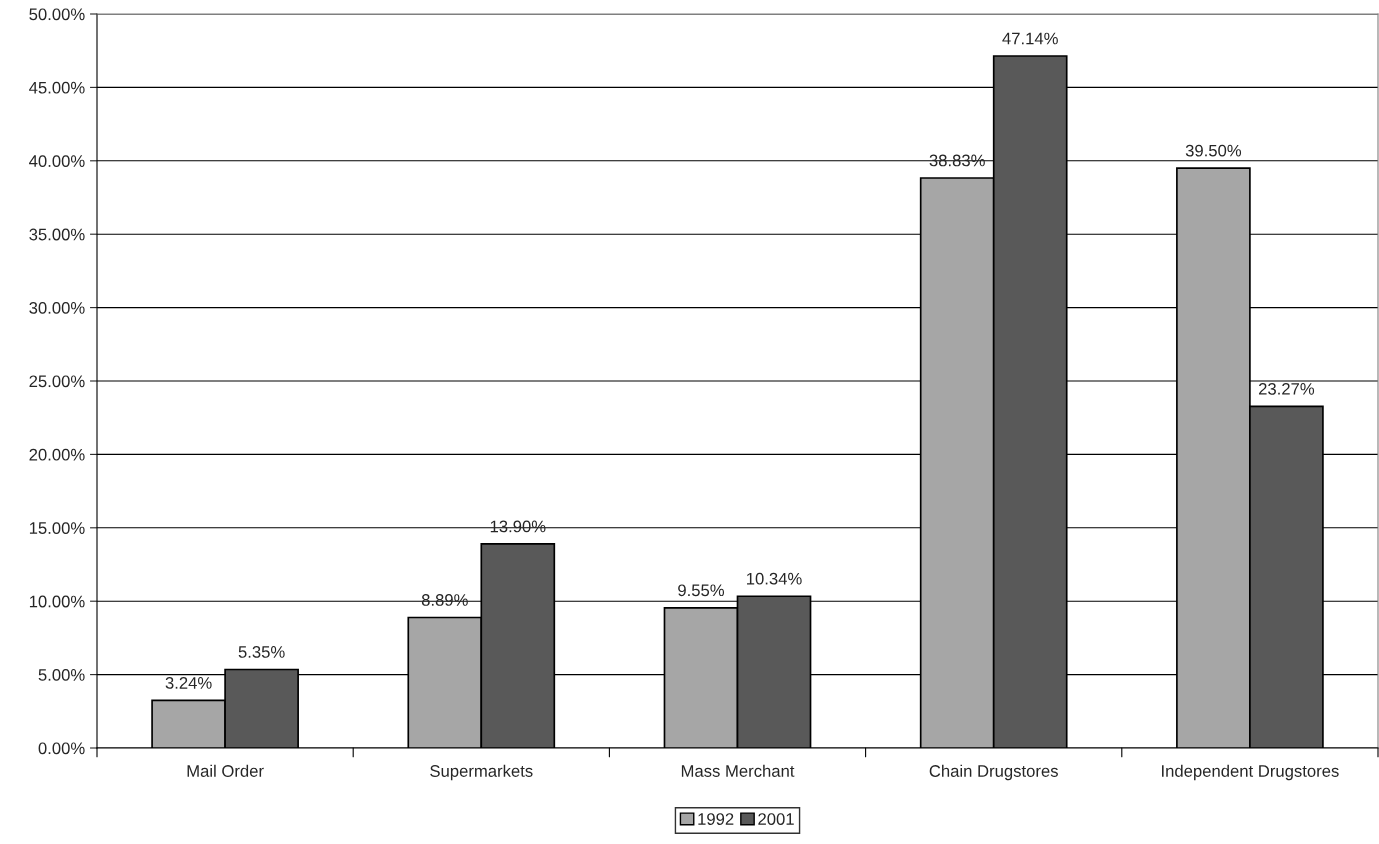 The width and height of the screenshot is (1379, 844). Describe the element at coordinates (57, 87) in the screenshot. I see `y-tick-label: 45.00%` at that location.